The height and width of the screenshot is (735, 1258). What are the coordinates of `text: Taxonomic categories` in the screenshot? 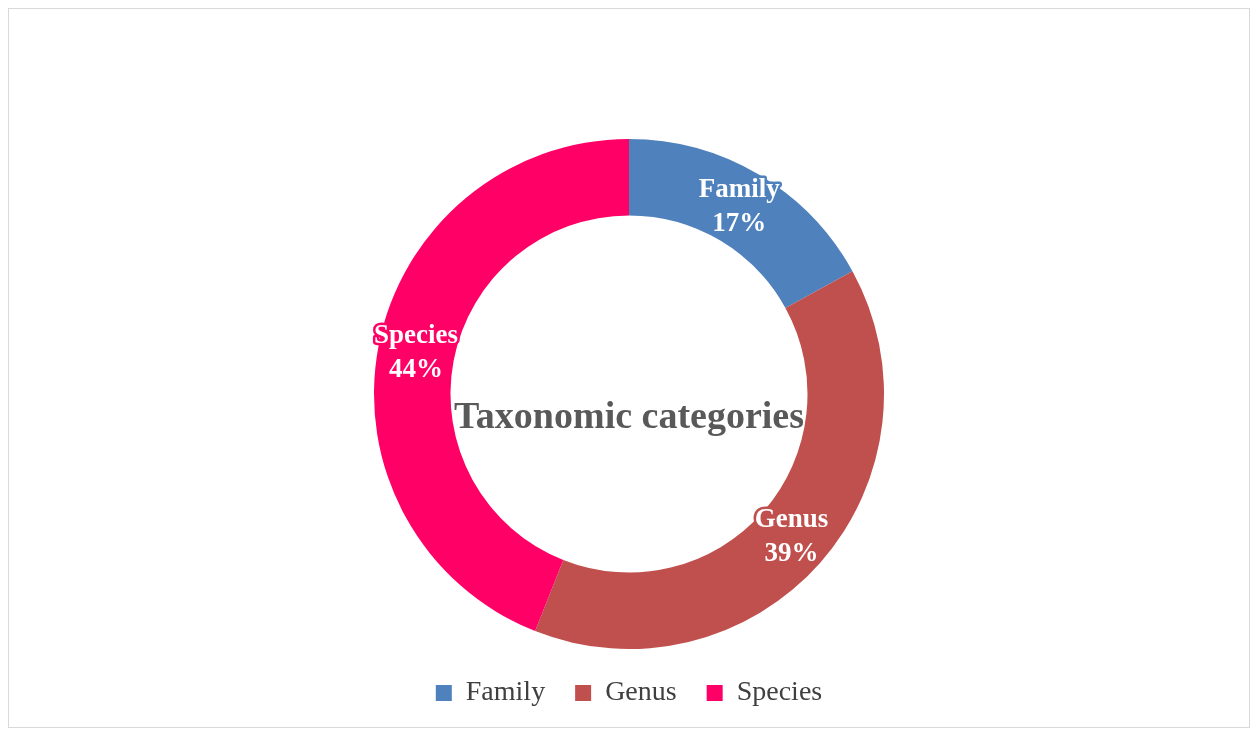 It's located at (629, 414).